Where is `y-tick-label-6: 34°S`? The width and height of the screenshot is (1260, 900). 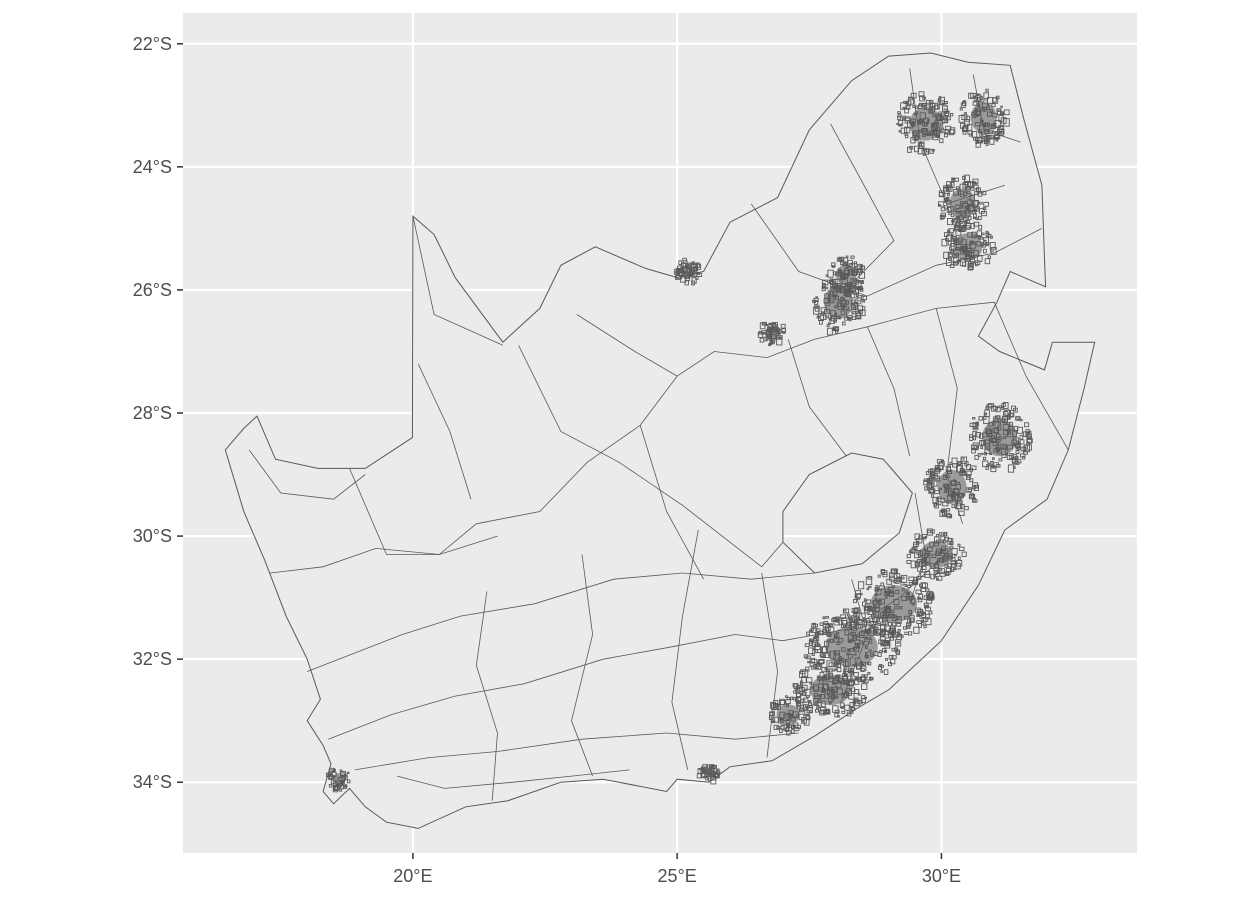
y-tick-label-6: 34°S is located at coordinates (152, 782).